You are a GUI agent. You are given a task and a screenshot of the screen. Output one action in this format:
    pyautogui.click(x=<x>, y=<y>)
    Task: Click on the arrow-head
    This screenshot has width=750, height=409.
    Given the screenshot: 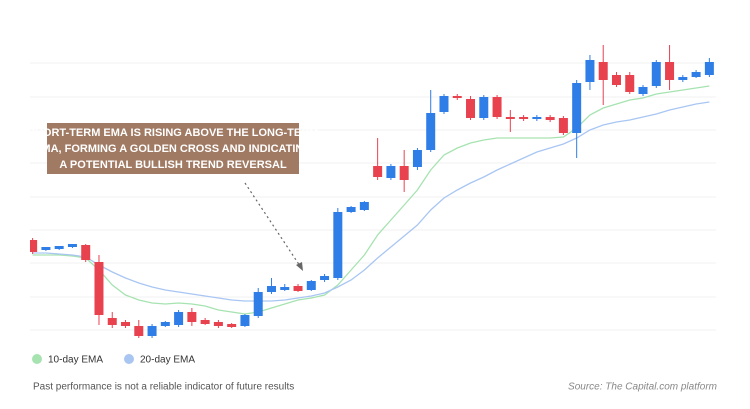 What is the action you would take?
    pyautogui.click(x=299, y=266)
    